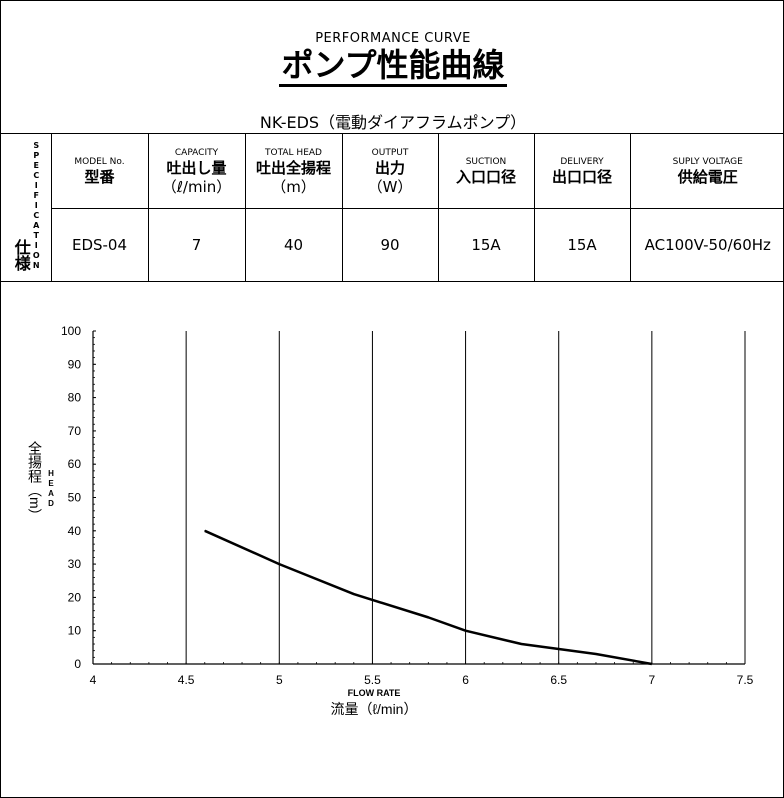  I want to click on x-tick-label: 4.5, so click(186, 680).